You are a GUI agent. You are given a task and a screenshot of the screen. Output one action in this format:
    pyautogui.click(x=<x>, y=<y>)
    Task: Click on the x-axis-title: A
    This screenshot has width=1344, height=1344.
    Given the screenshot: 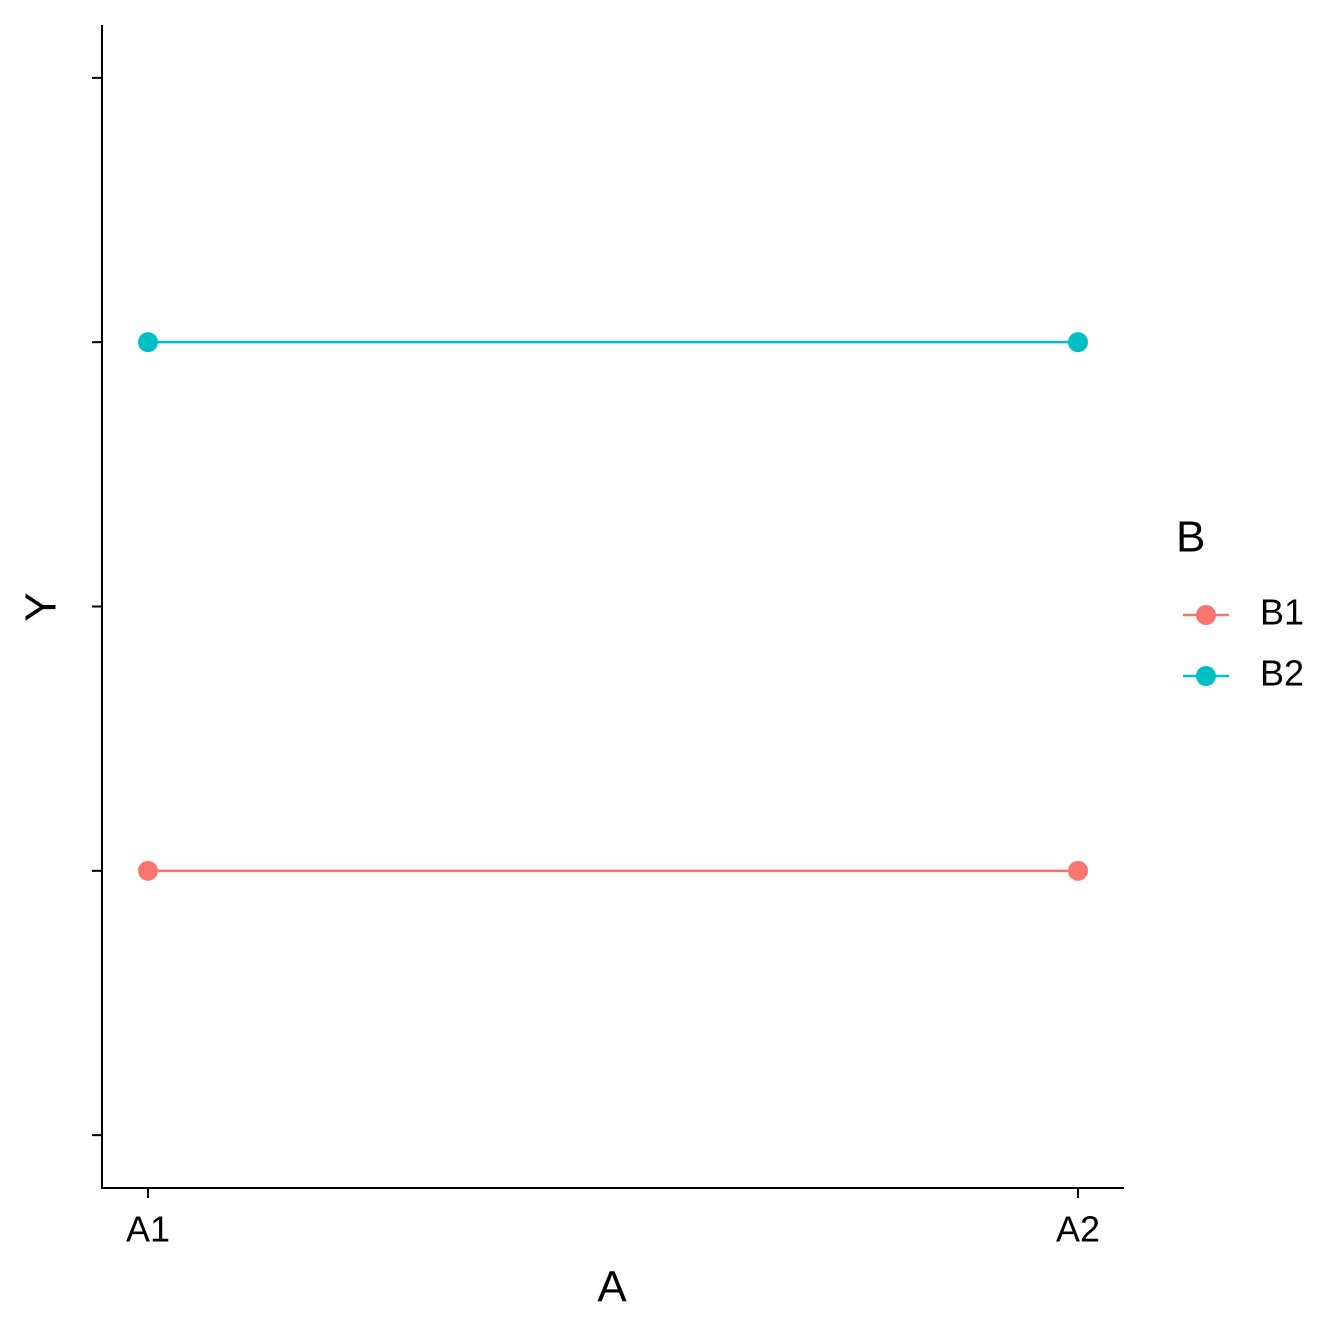 What is the action you would take?
    pyautogui.click(x=612, y=1287)
    